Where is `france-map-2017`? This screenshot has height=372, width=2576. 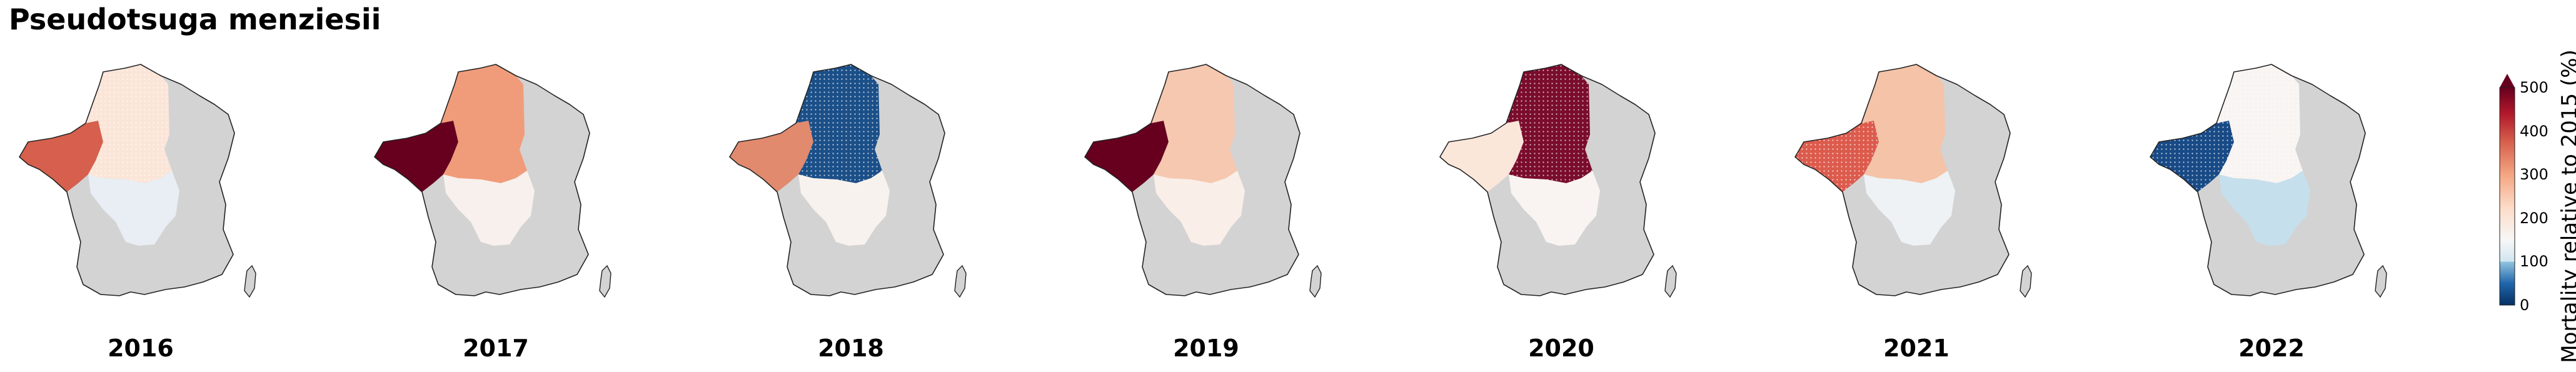
france-map-2017 is located at coordinates (492, 181).